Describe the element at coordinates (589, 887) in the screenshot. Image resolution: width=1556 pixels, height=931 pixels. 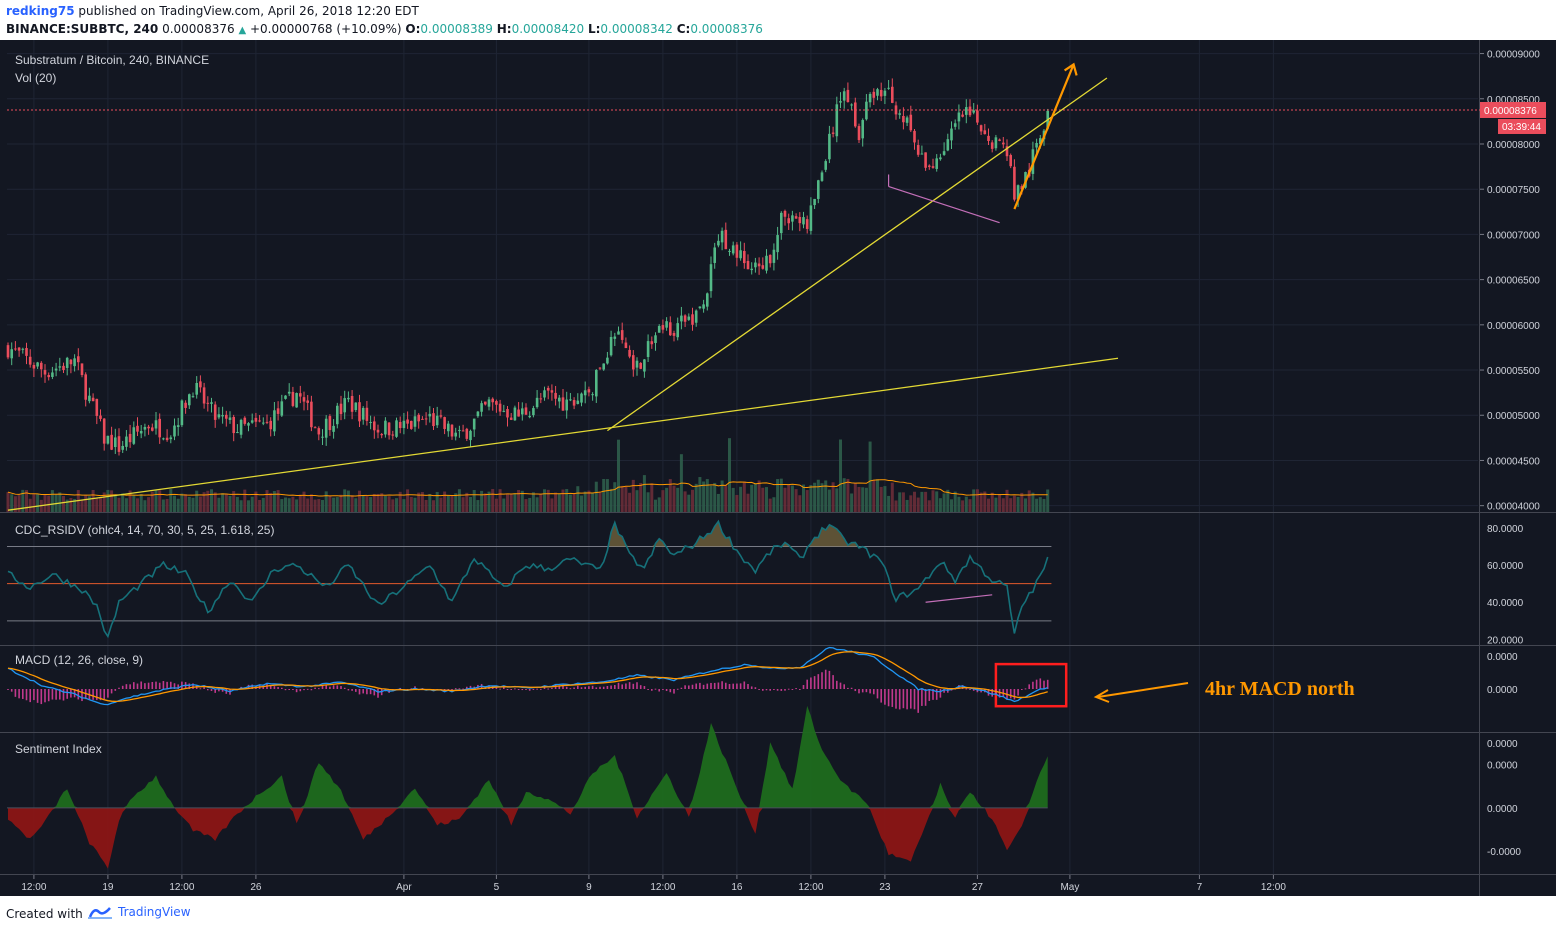
I see `time-tick-label: 9` at that location.